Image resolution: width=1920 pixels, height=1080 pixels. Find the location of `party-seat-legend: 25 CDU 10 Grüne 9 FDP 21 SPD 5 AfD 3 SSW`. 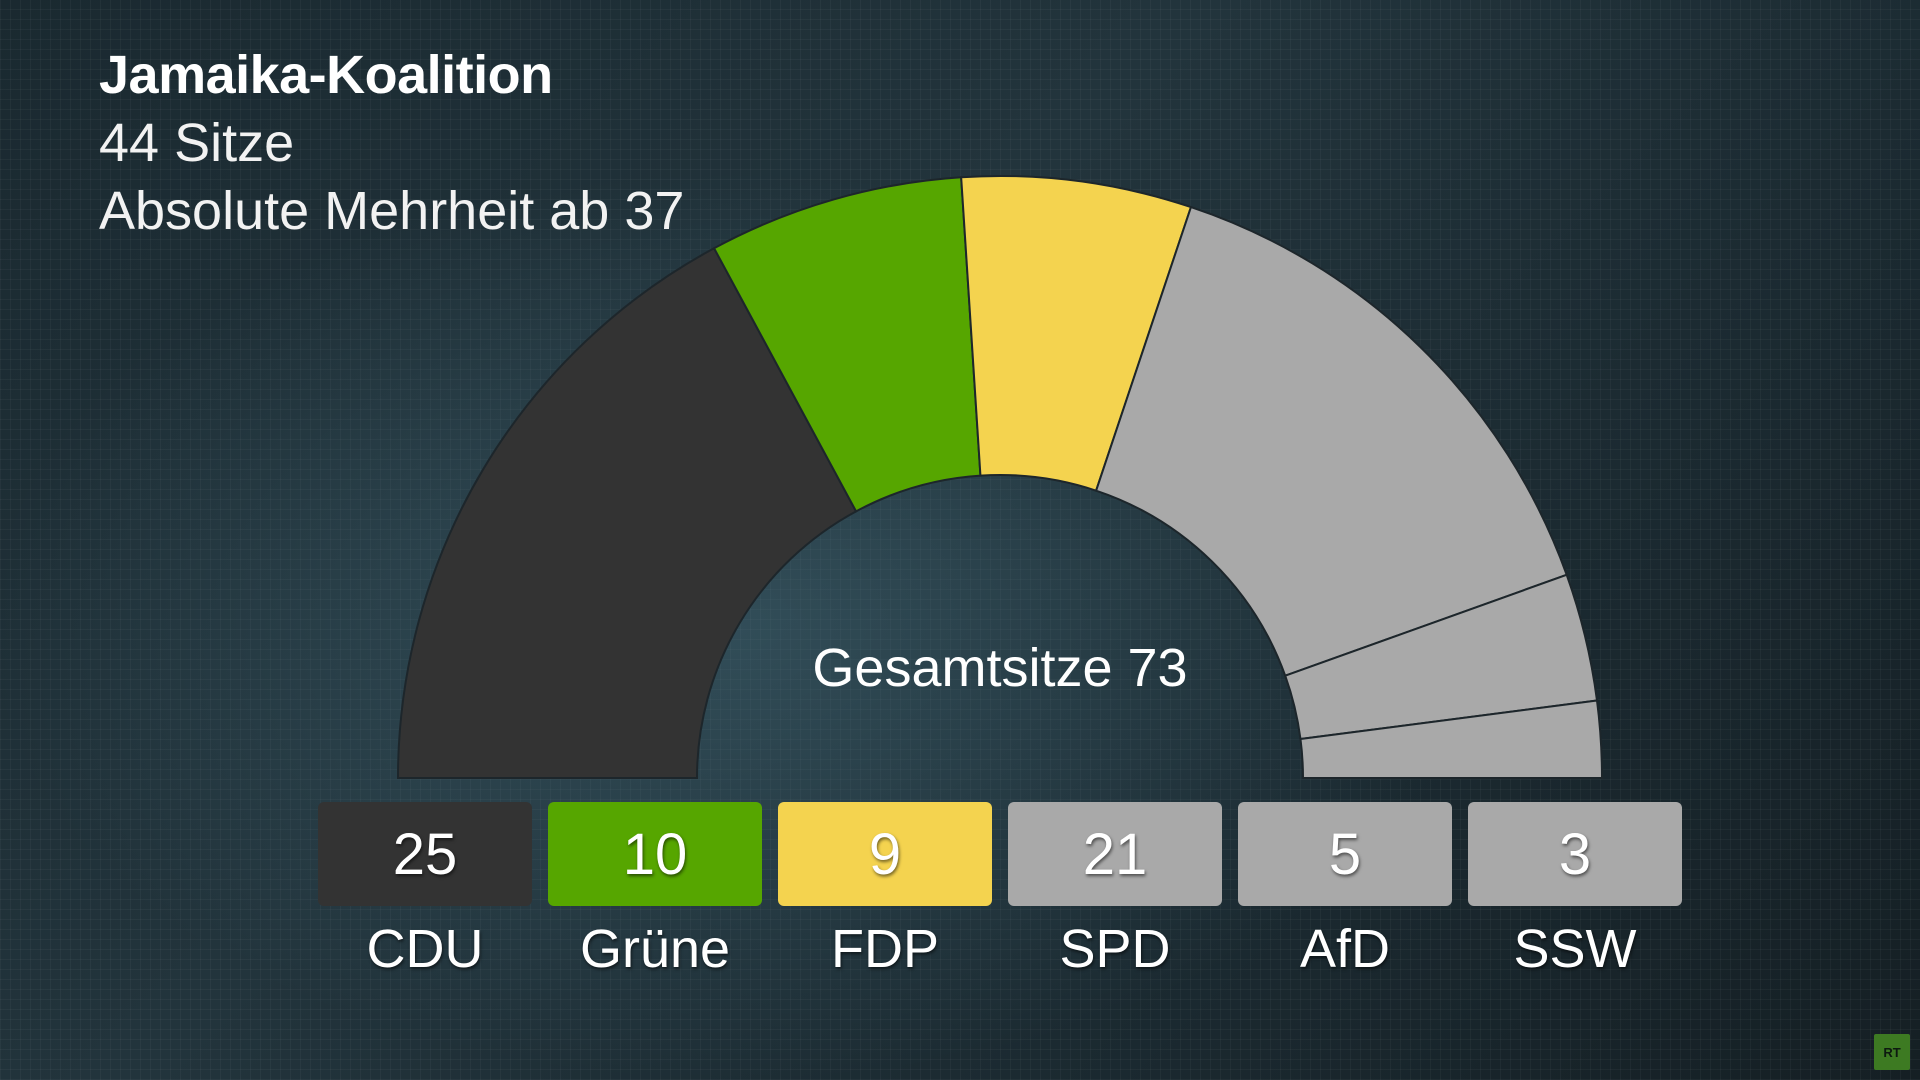

party-seat-legend: 25 CDU 10 Grüne 9 FDP 21 SPD 5 AfD 3 SSW is located at coordinates (1000, 891).